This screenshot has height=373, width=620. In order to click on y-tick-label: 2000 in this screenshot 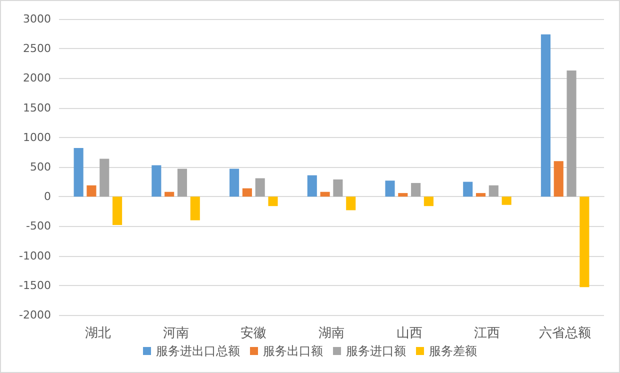, I will do `click(37, 78)`.